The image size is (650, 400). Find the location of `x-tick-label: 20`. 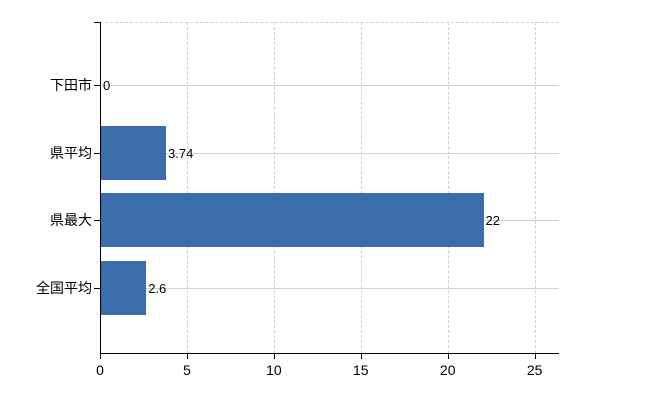

x-tick-label: 20 is located at coordinates (447, 370).